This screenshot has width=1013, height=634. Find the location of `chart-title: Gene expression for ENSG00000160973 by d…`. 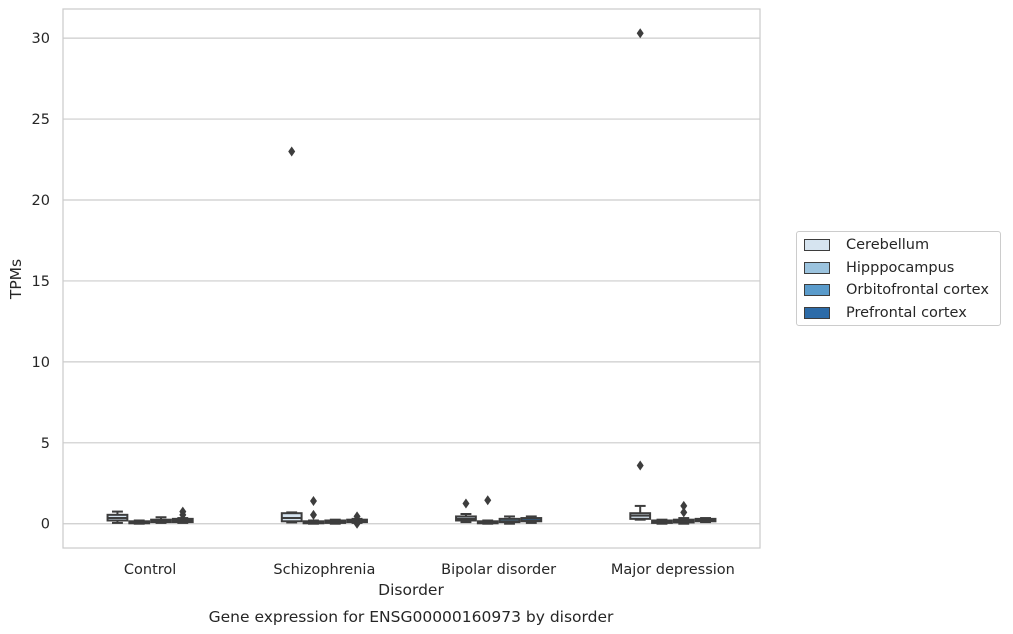

chart-title: Gene expression for ENSG00000160973 by d… is located at coordinates (411, 617).